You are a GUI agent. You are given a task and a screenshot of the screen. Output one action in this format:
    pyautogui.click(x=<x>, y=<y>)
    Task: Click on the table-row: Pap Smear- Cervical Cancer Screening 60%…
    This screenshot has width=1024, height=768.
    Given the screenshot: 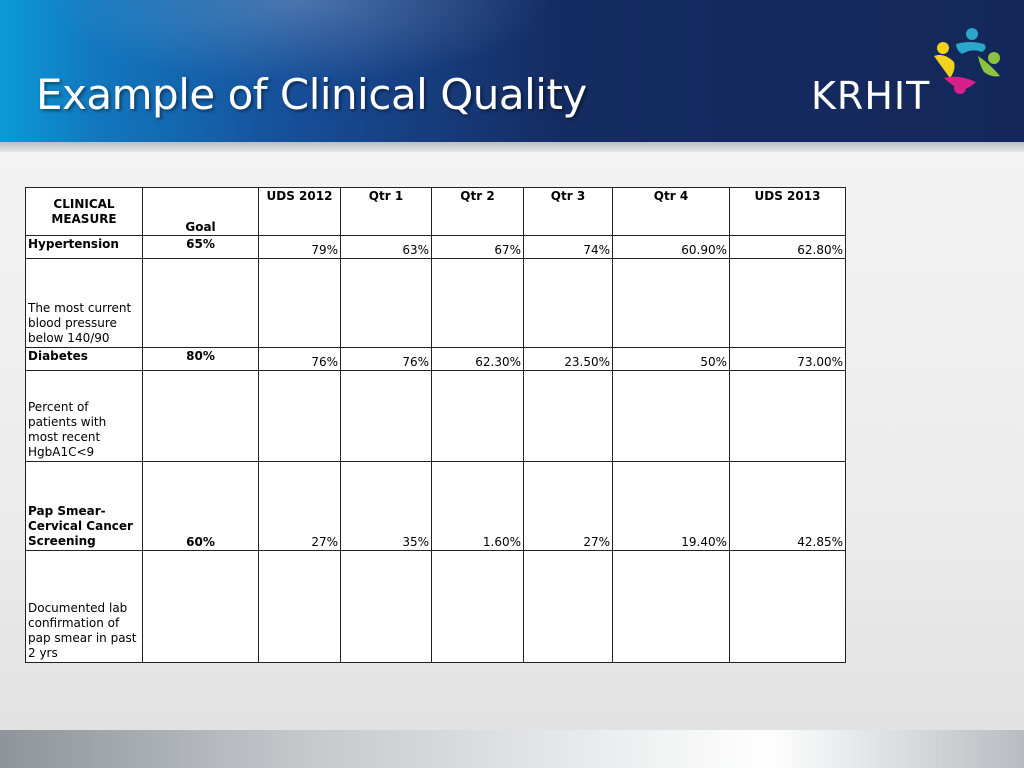 What is the action you would take?
    pyautogui.click(x=435, y=506)
    